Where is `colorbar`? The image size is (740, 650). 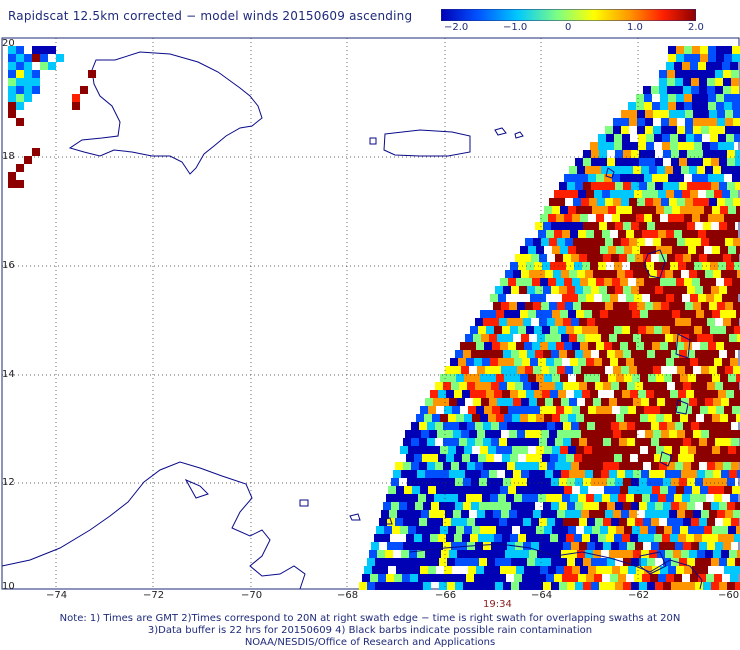 colorbar is located at coordinates (568, 15).